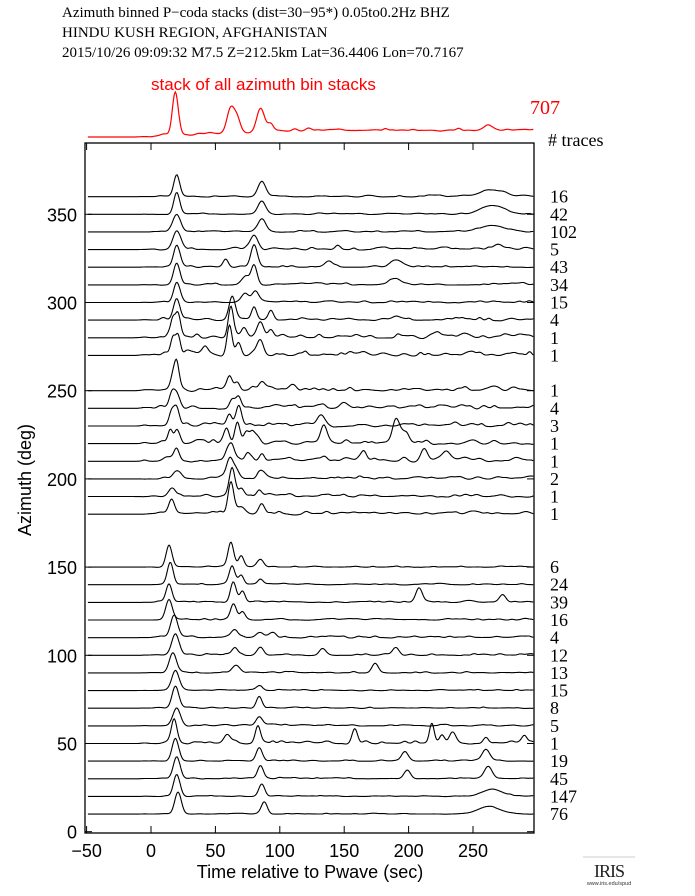  What do you see at coordinates (559, 285) in the screenshot?
I see `trace-count: 34` at bounding box center [559, 285].